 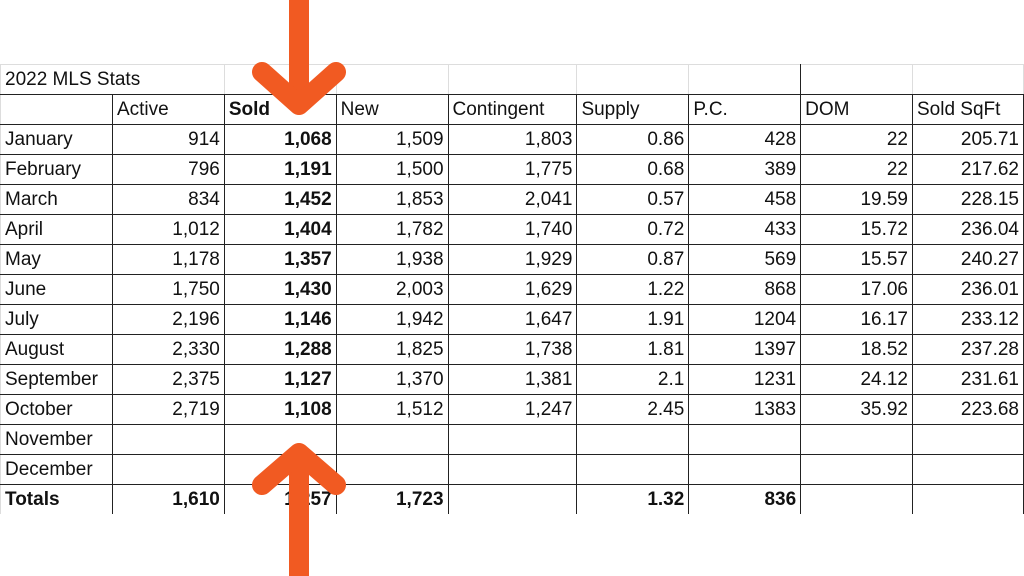 I want to click on table-cell: 1,178, so click(x=168, y=259).